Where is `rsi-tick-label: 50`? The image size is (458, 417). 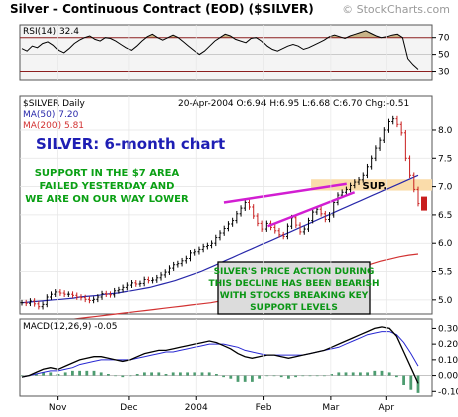 rsi-tick-label: 50 is located at coordinates (444, 56).